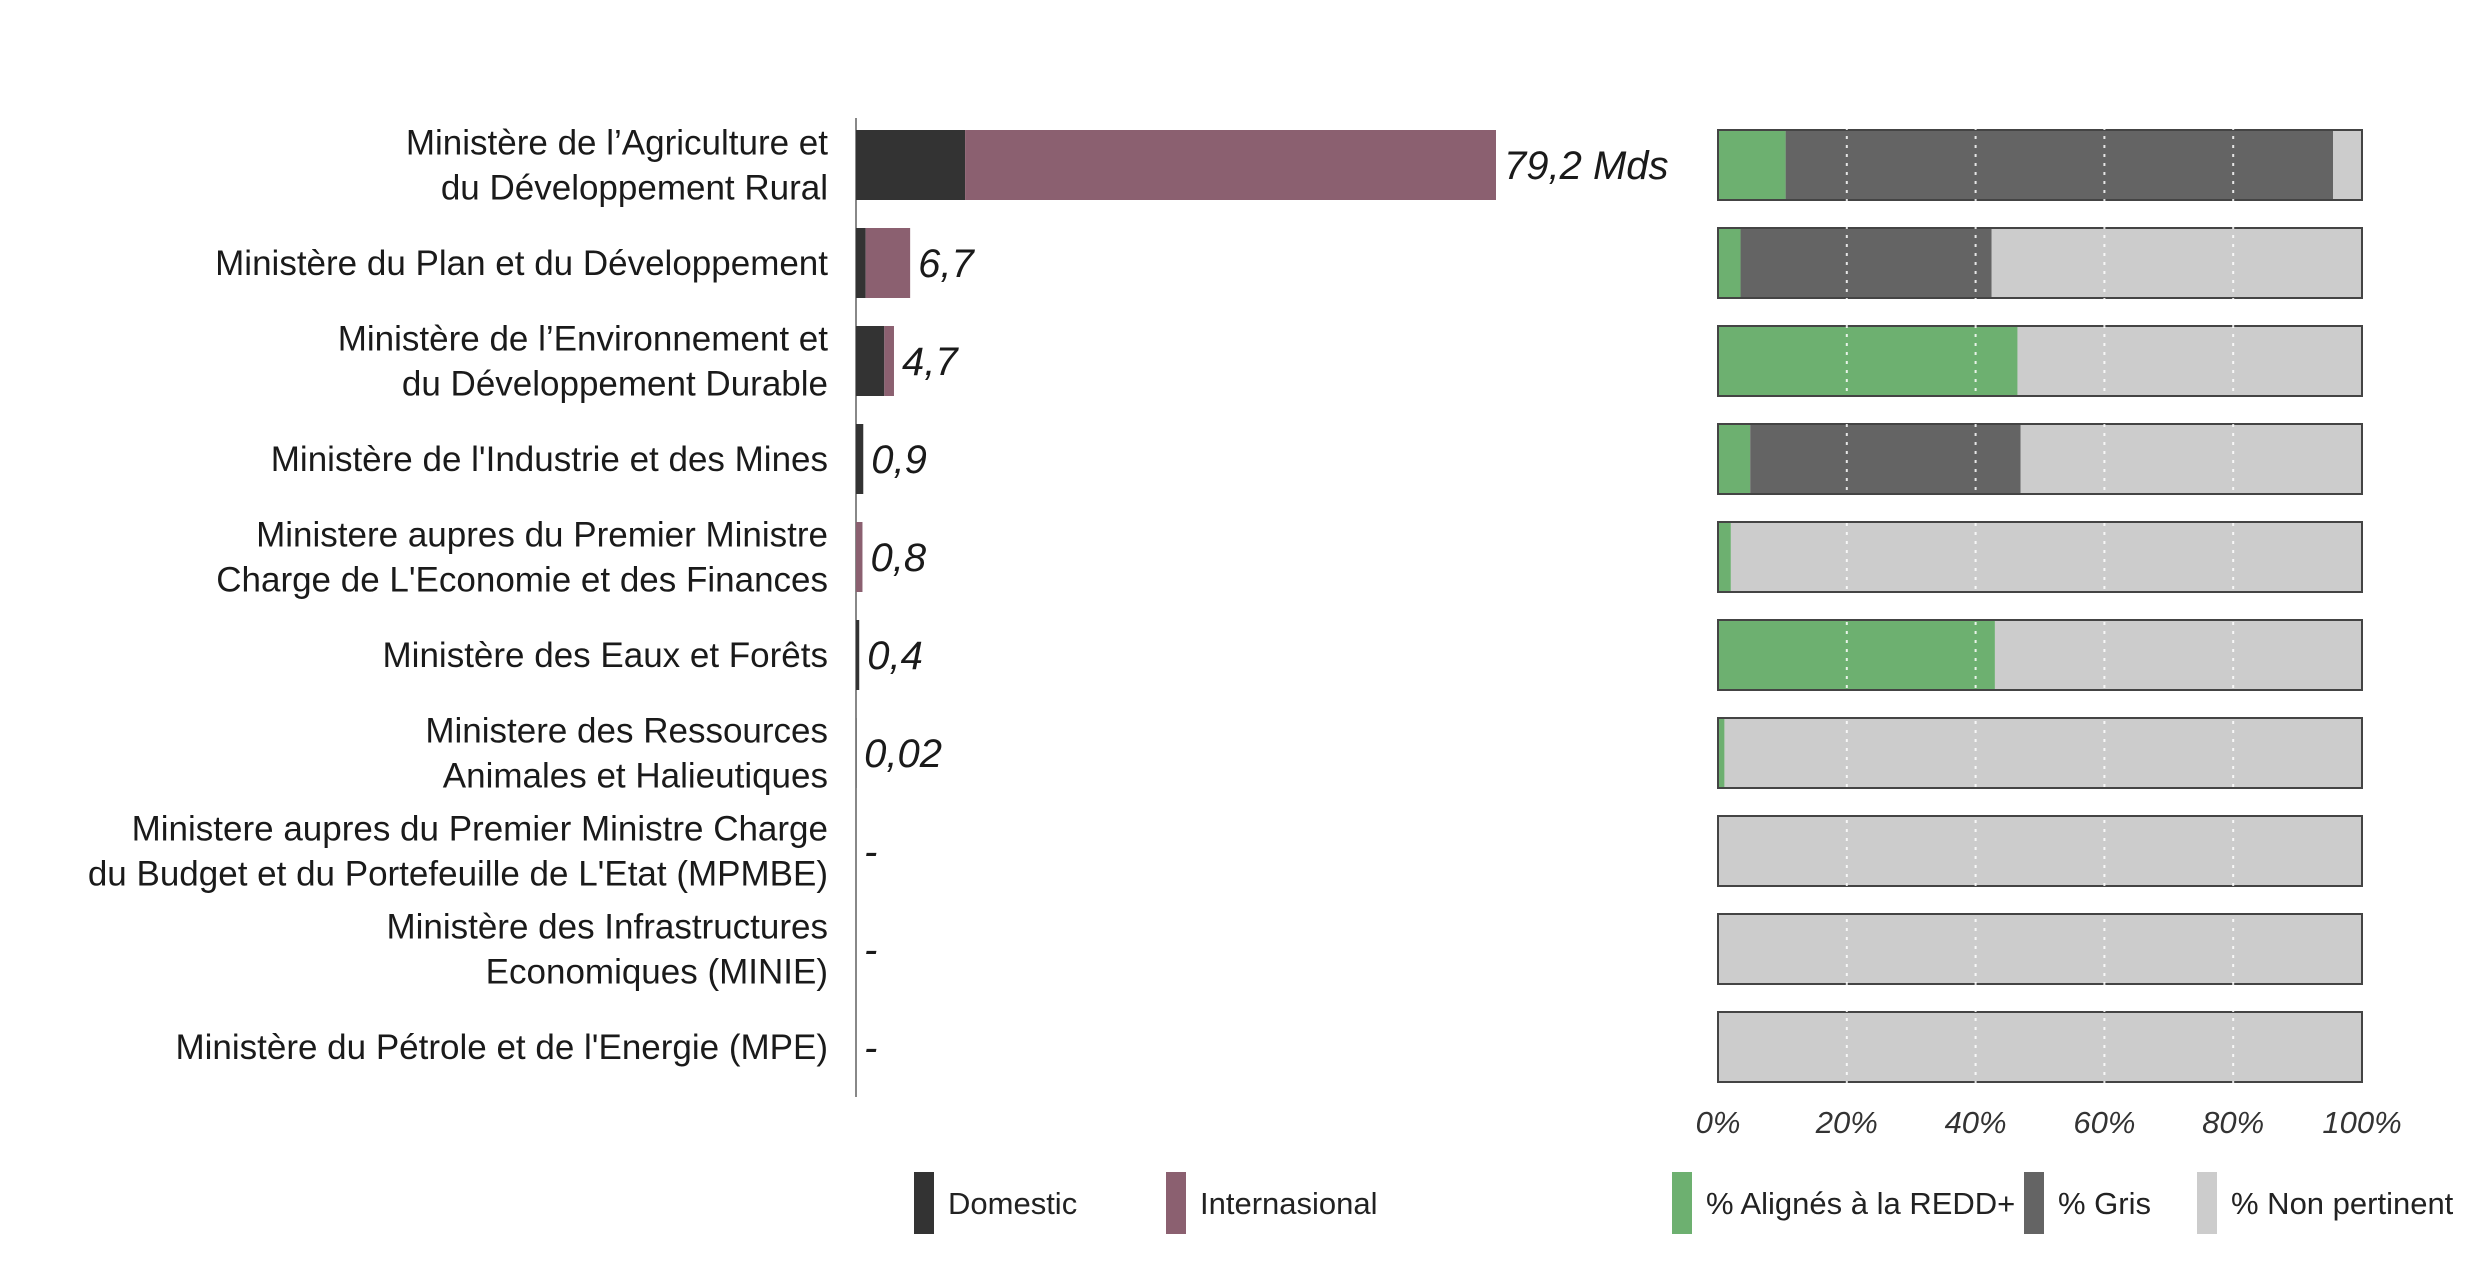 The image size is (2482, 1267). Describe the element at coordinates (1586, 166) in the screenshot. I see `data-label: 79,2 Mds` at that location.